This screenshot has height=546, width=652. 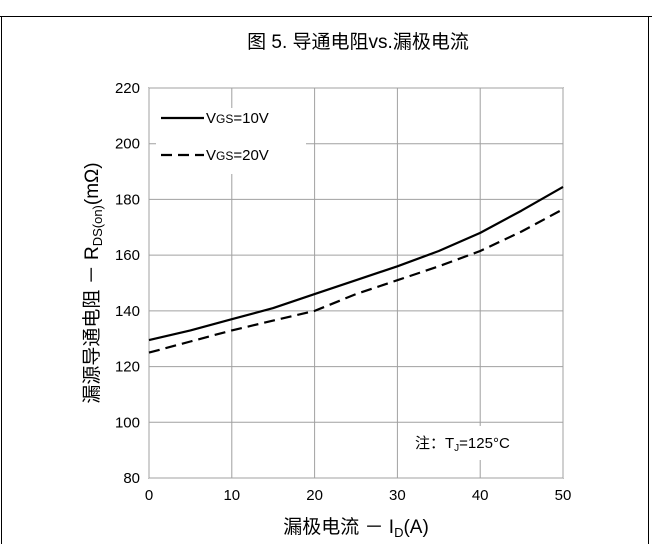 I want to click on y-tick-label: 180, so click(x=127, y=199).